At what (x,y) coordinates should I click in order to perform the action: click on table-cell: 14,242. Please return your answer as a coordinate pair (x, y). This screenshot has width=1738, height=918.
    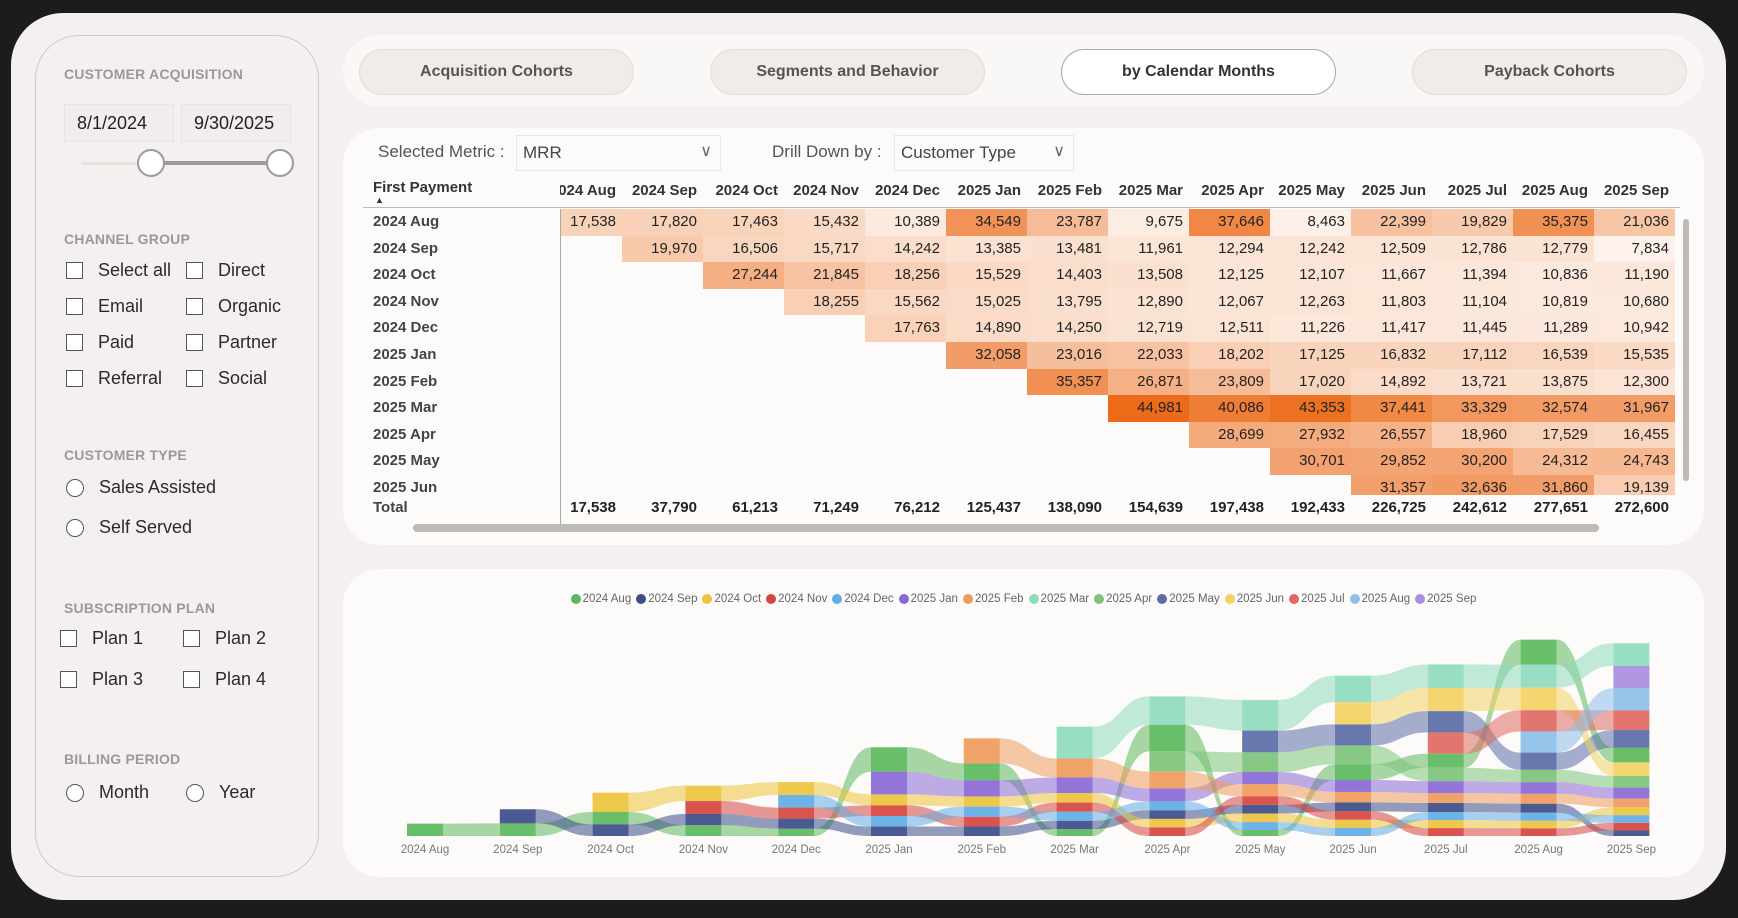
    Looking at the image, I should click on (905, 249).